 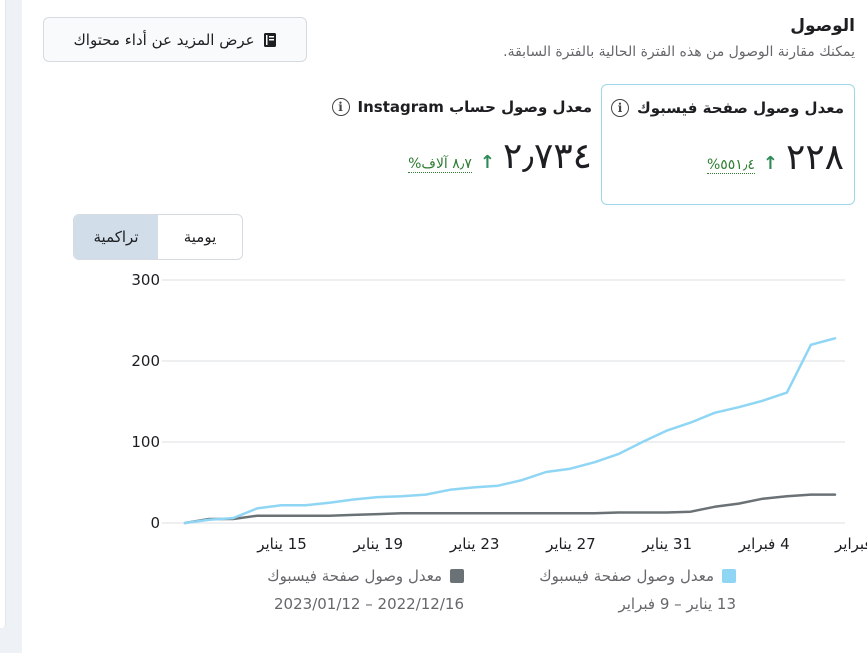 I want to click on legend-swatch-current, so click(x=729, y=576).